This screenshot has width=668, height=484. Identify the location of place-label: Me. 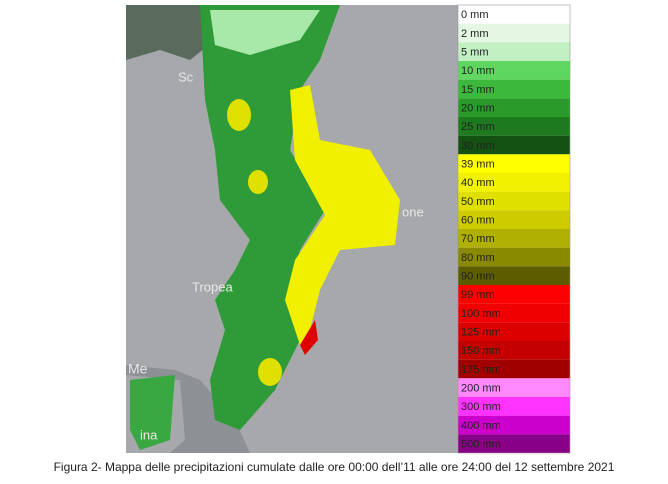
(138, 369).